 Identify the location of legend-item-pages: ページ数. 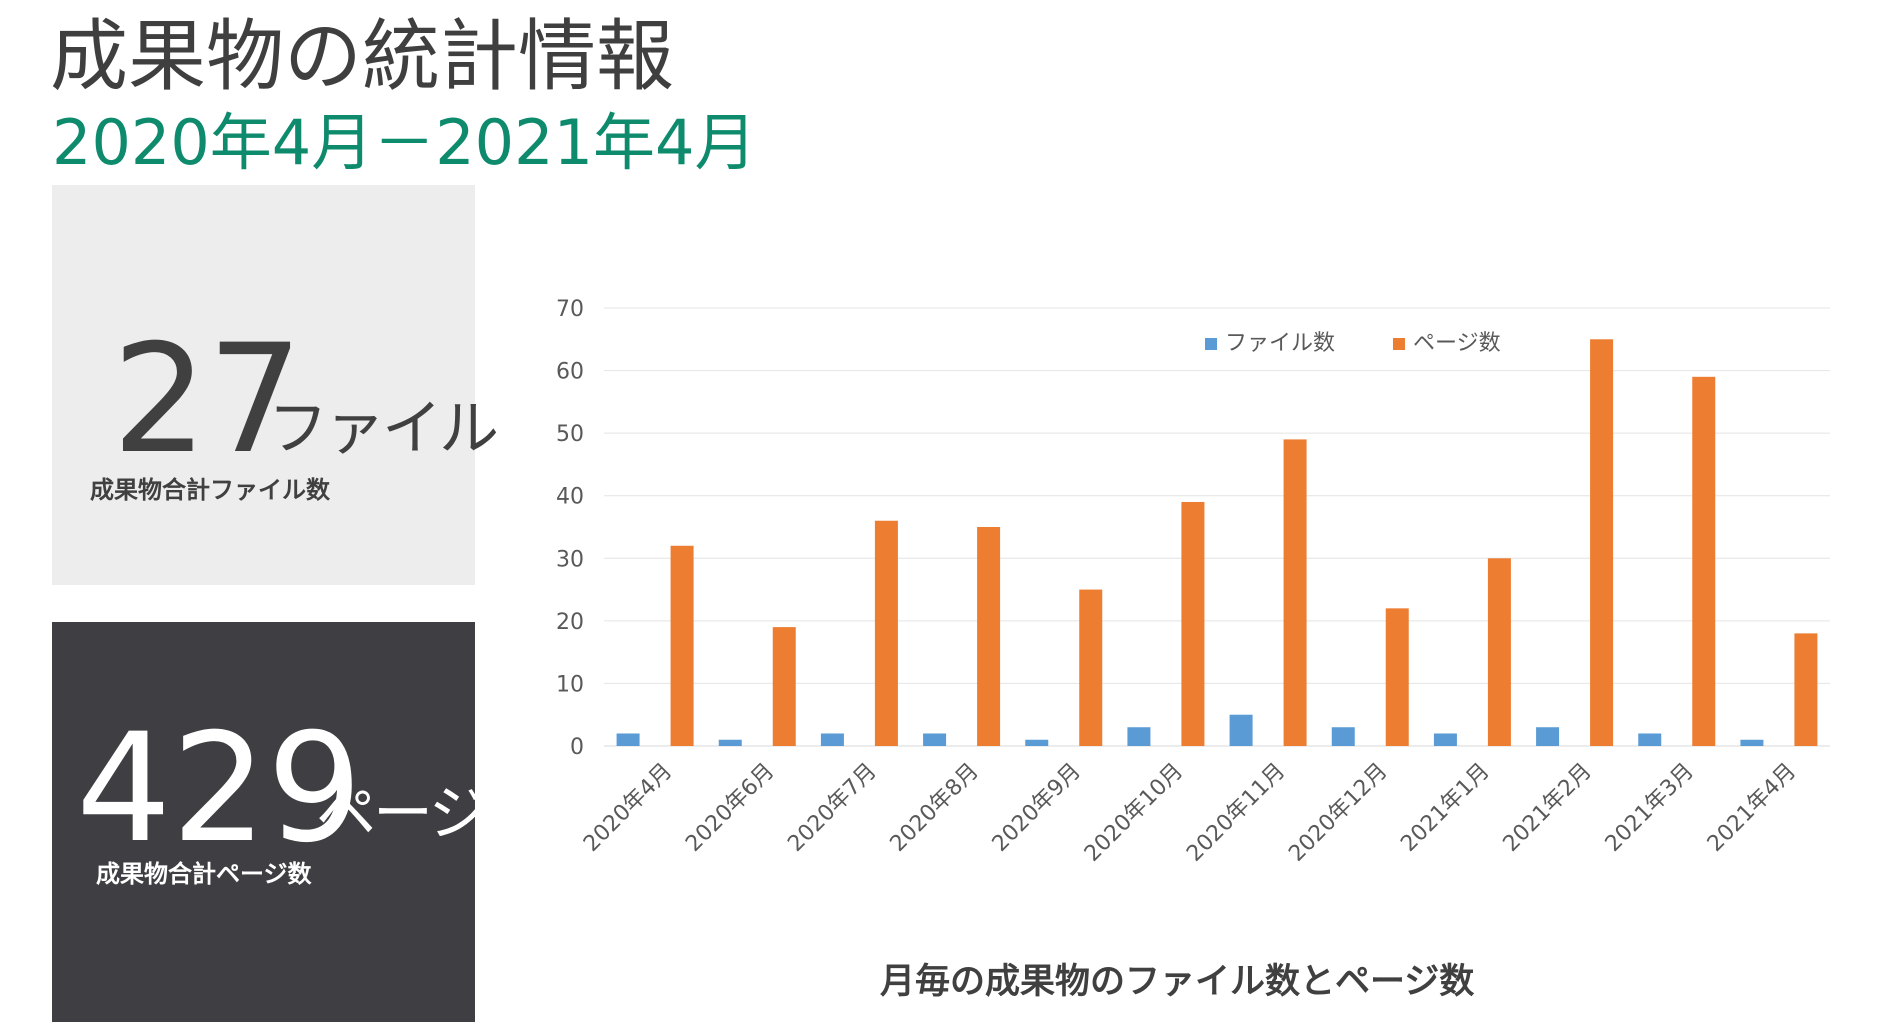
(1447, 344).